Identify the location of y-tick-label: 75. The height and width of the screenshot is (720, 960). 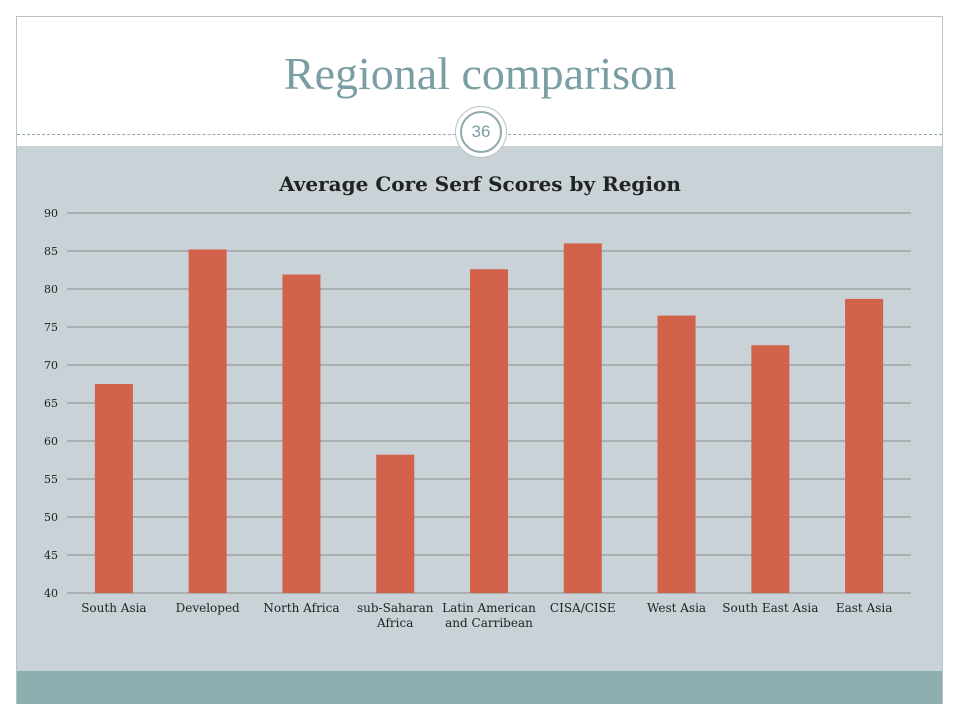
(51, 327).